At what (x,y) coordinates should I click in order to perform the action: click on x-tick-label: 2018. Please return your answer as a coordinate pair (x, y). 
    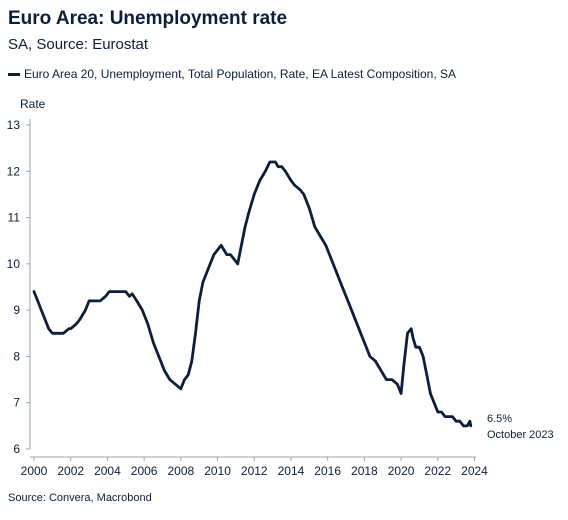
    Looking at the image, I should click on (364, 471).